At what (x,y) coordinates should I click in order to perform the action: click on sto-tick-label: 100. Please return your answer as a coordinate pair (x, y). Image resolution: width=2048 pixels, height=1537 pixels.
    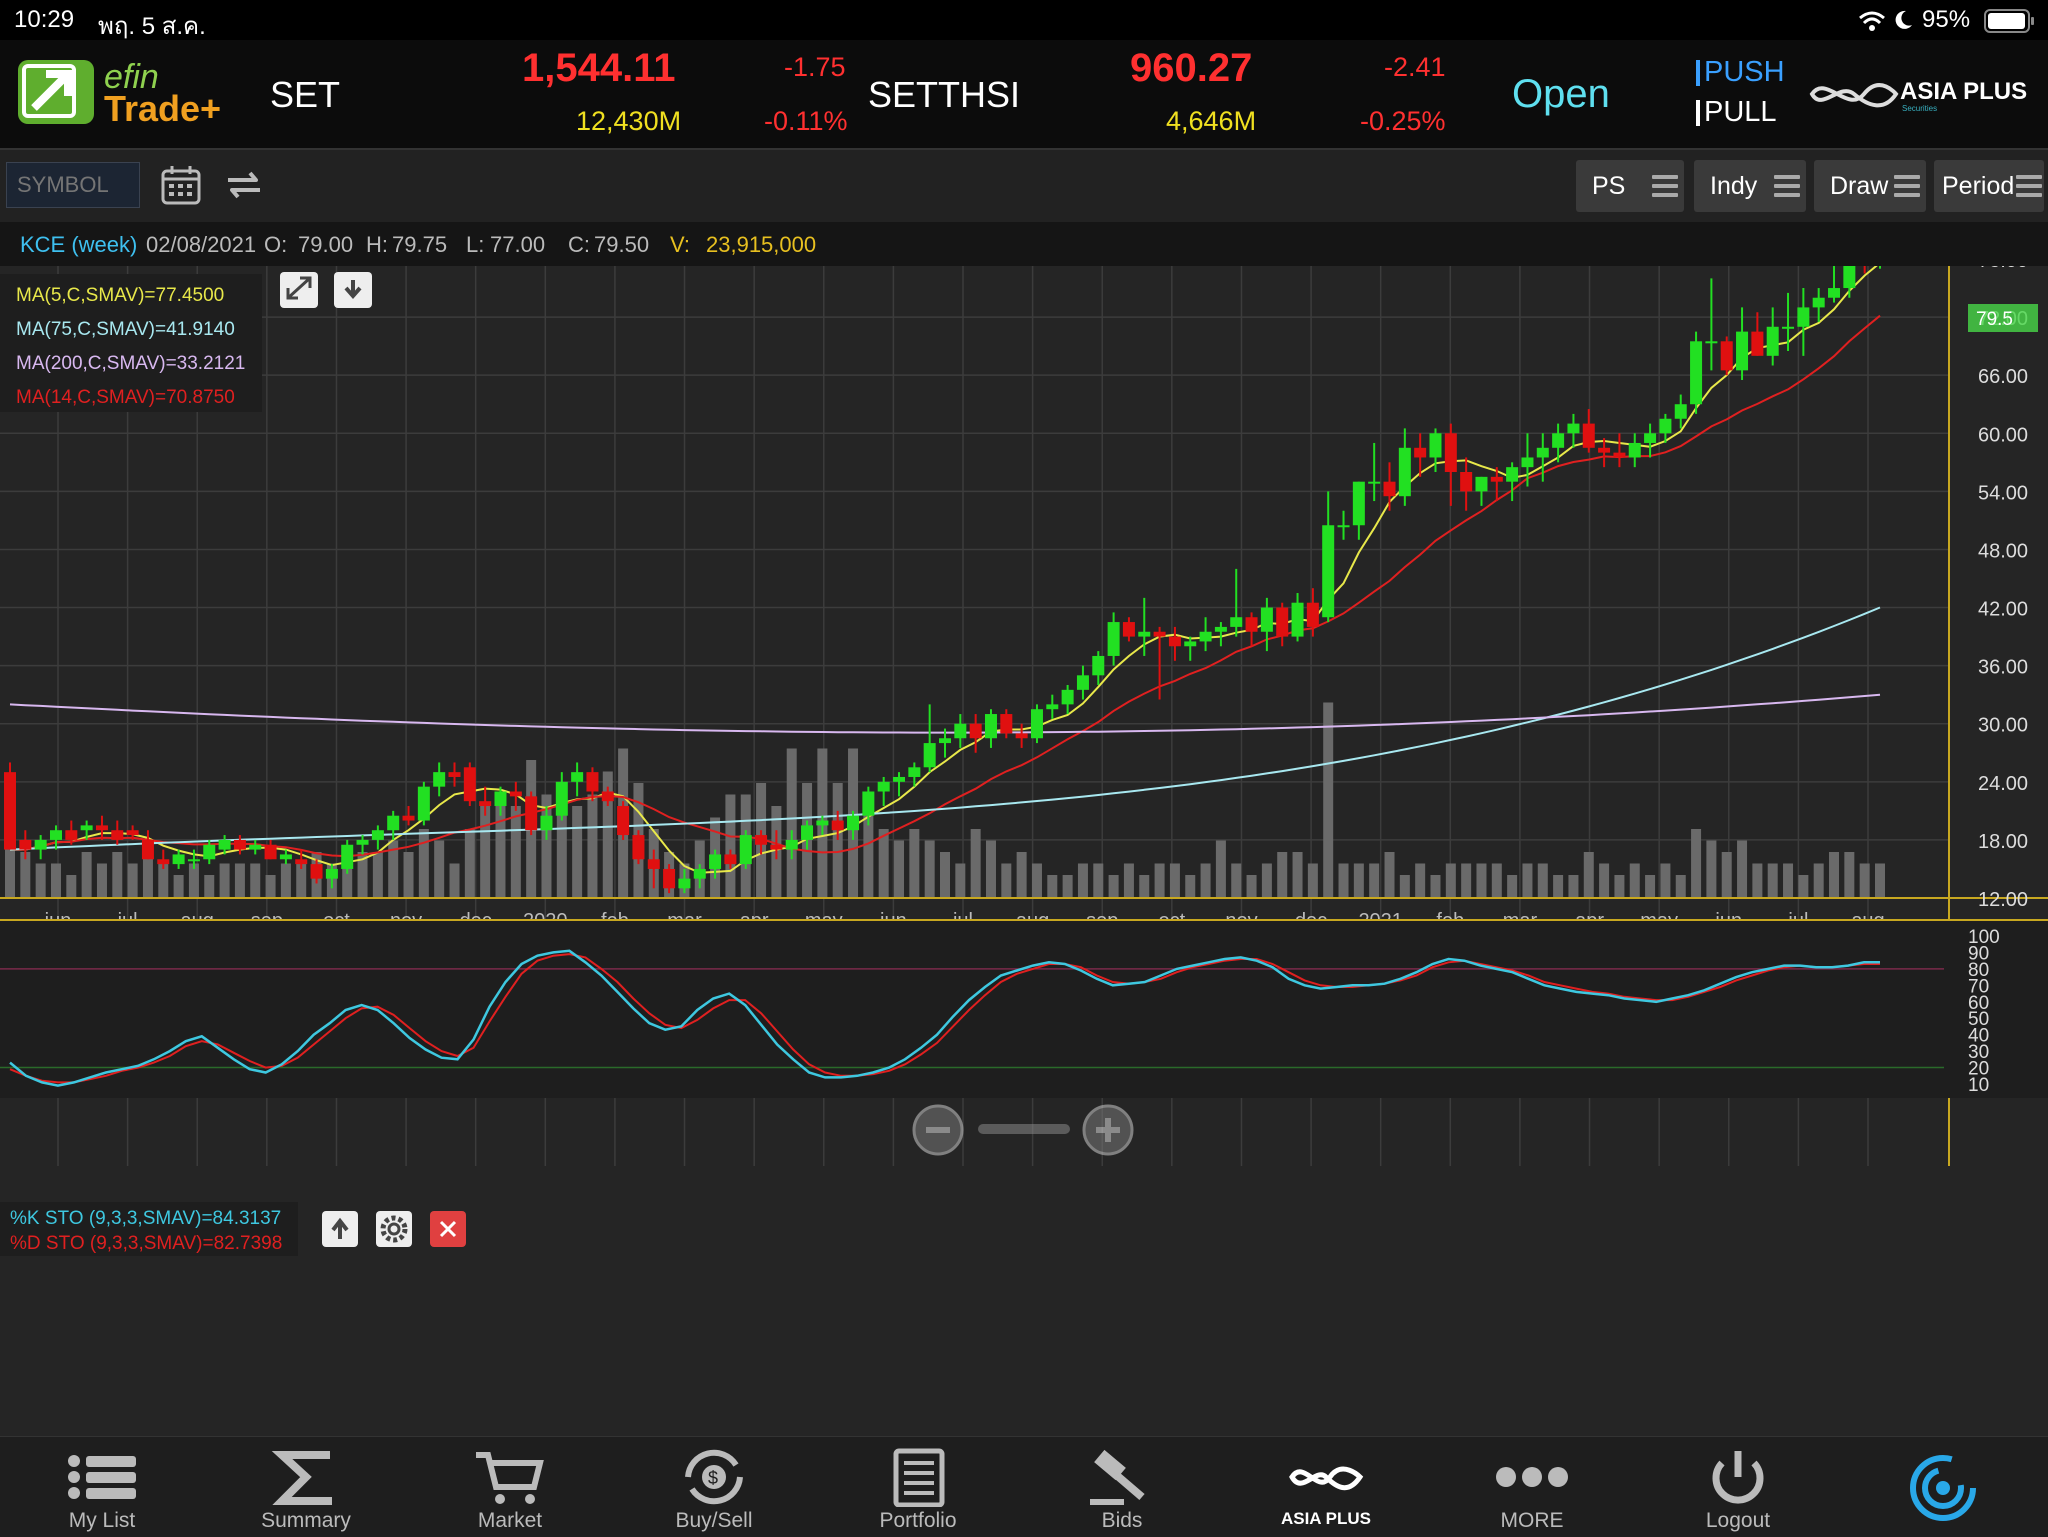
    Looking at the image, I should click on (1984, 937).